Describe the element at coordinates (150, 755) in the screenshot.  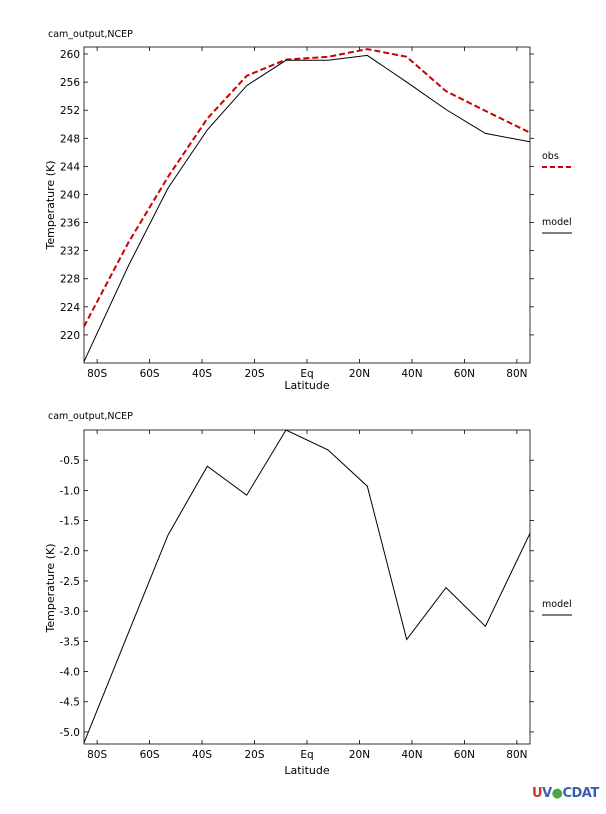
I see `bottom-x-tick-label: 60S` at that location.